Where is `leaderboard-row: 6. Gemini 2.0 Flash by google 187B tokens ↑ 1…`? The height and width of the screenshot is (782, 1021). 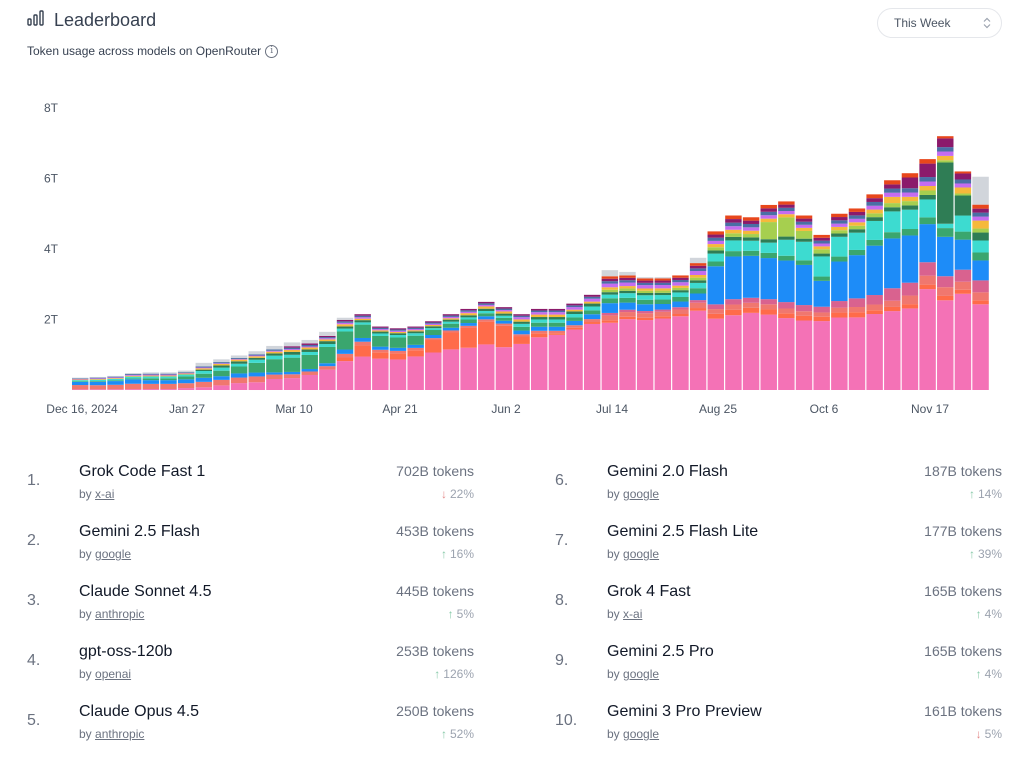 leaderboard-row: 6. Gemini 2.0 Flash by google 187B tokens ↑ 1… is located at coordinates (778, 490).